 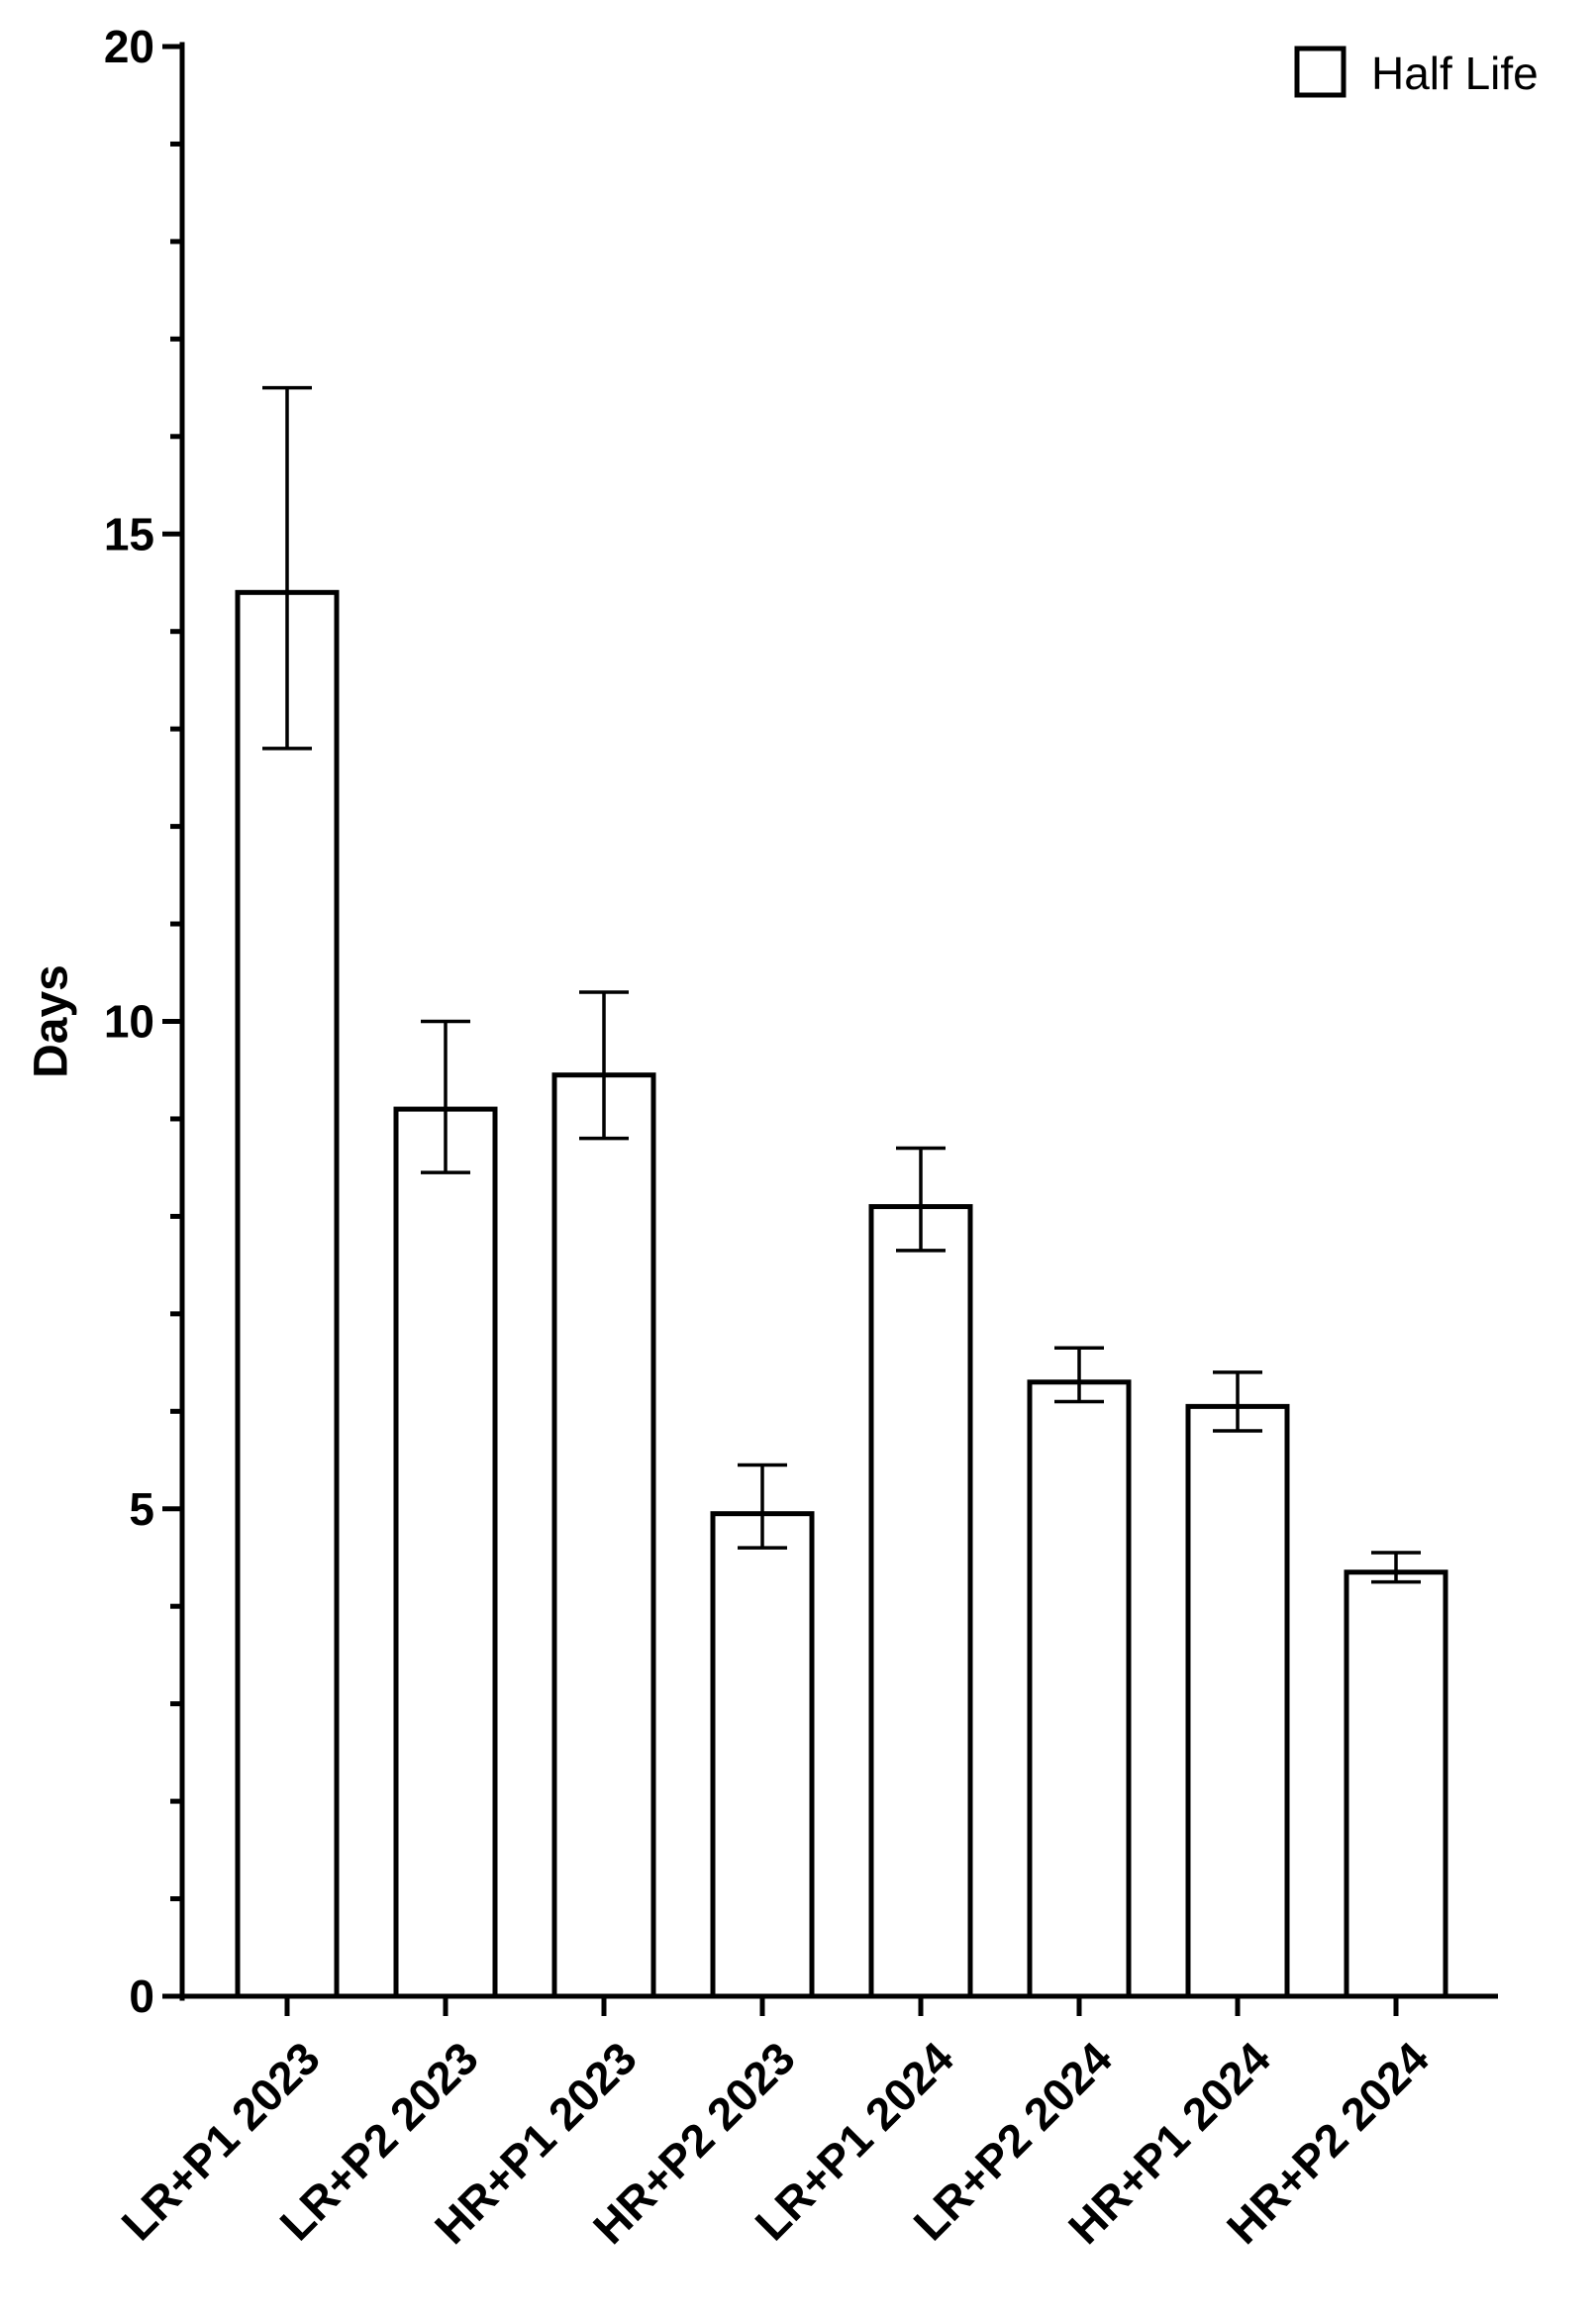 What do you see at coordinates (1320, 72) in the screenshot?
I see `legend-swatch` at bounding box center [1320, 72].